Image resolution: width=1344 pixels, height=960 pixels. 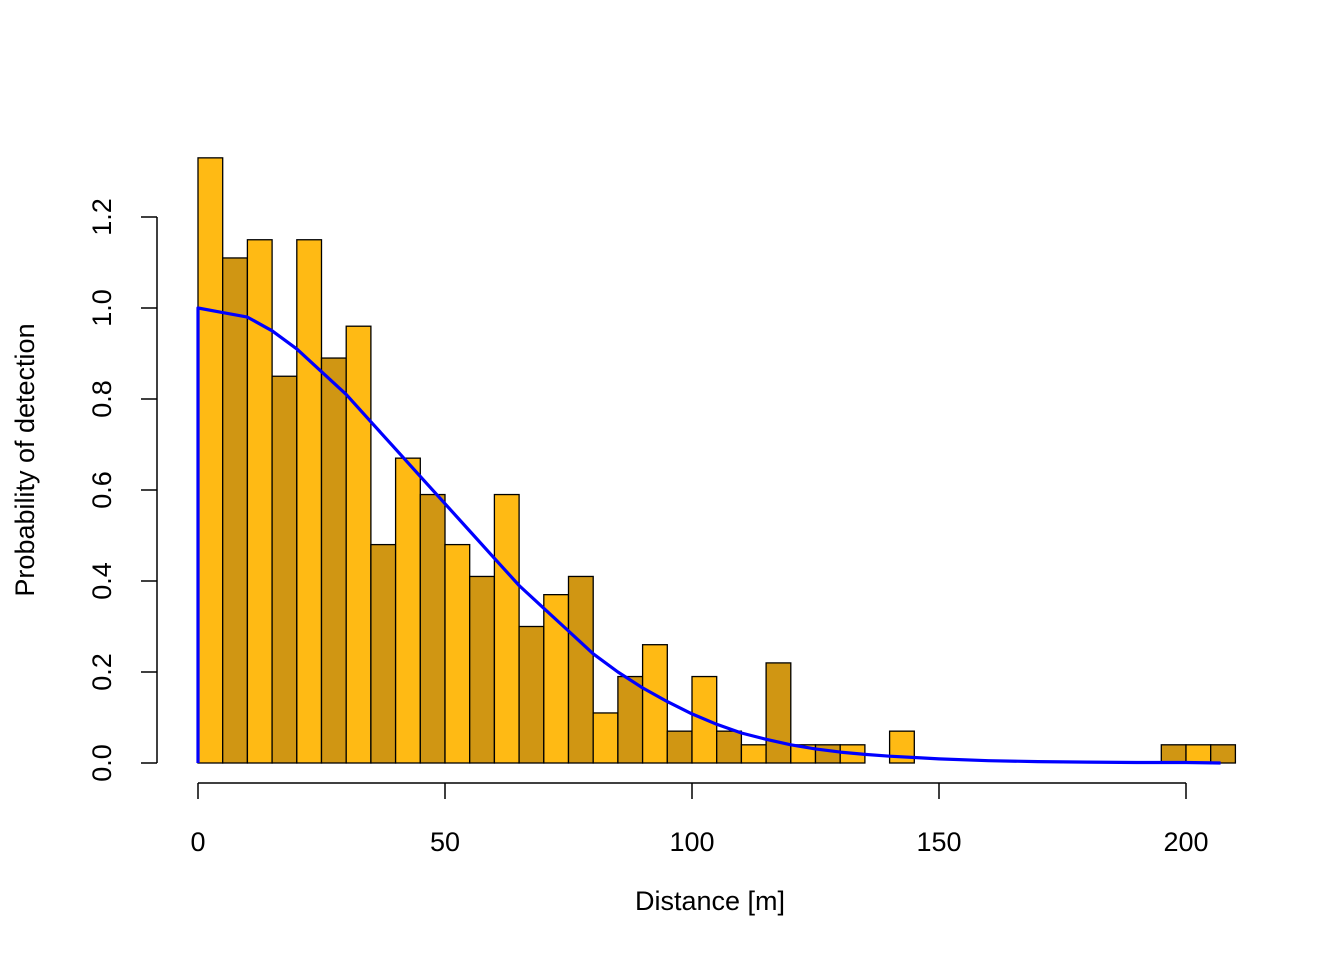 I want to click on x-tick-label: 100, so click(x=691, y=842).